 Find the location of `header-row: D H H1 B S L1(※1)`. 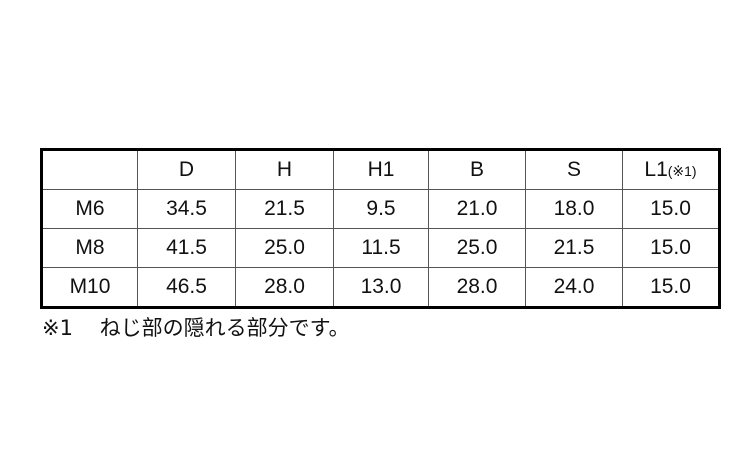

header-row: D H H1 B S L1(※1) is located at coordinates (380, 169).